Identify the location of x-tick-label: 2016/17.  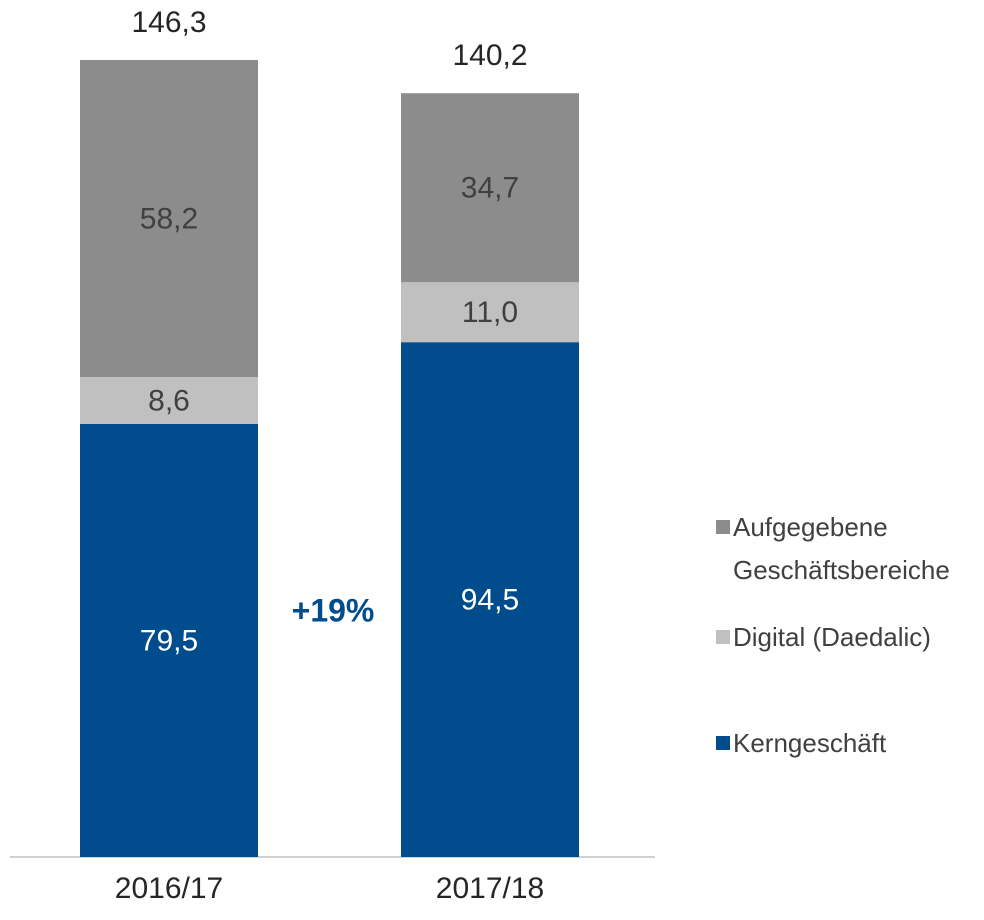
(169, 888).